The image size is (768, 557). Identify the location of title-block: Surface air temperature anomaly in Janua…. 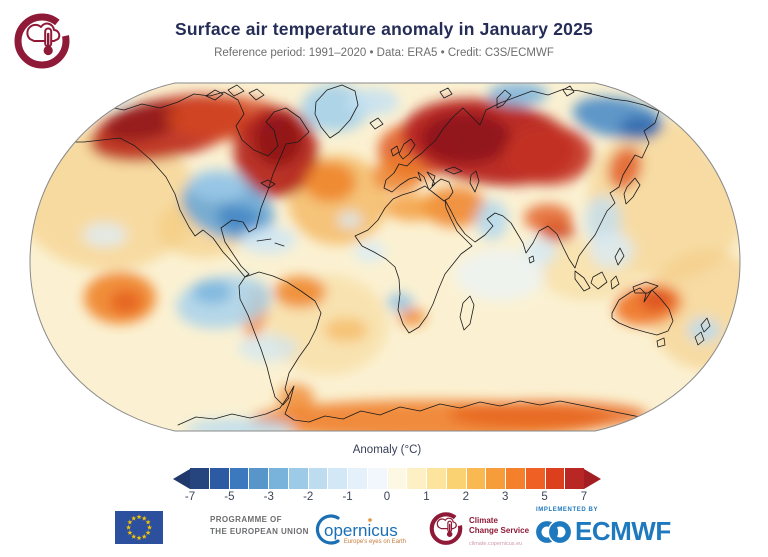
(384, 39).